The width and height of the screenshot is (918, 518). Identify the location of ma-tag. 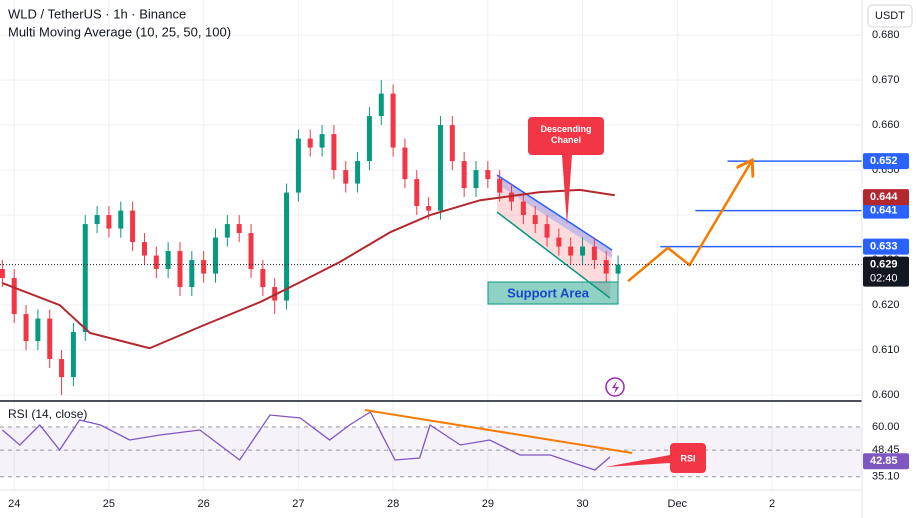
(886, 197).